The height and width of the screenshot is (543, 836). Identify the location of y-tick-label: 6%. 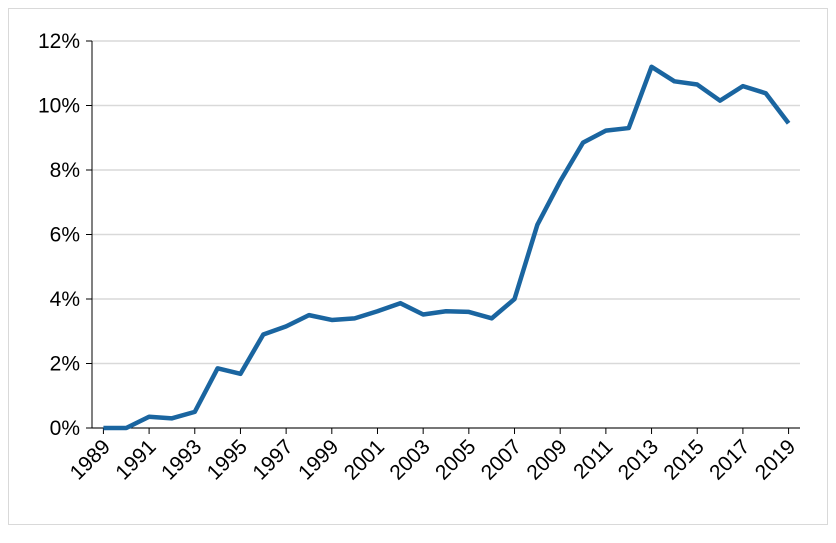
(65, 235).